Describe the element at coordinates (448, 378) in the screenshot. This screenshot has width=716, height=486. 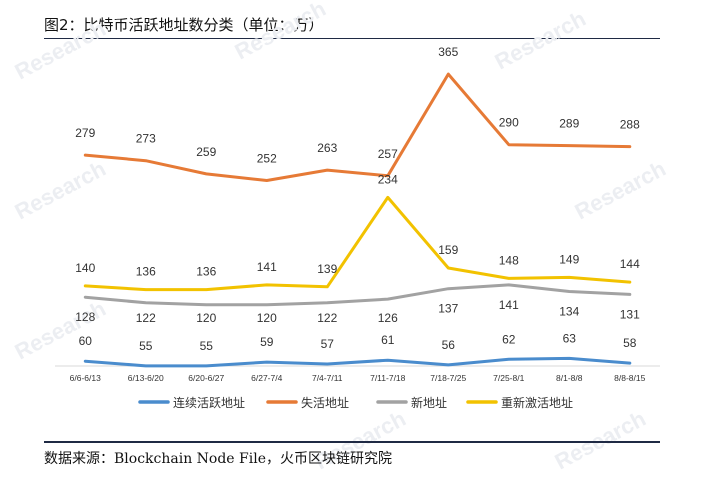
I see `x-tick-label: 7/18-7/25` at that location.